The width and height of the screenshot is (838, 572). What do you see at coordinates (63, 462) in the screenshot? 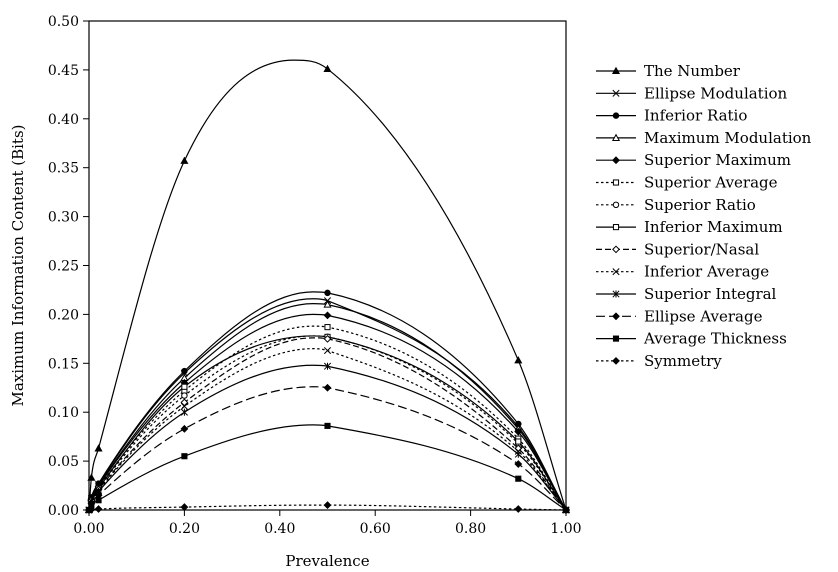
I see `y-tick-label: 0.05` at bounding box center [63, 462].